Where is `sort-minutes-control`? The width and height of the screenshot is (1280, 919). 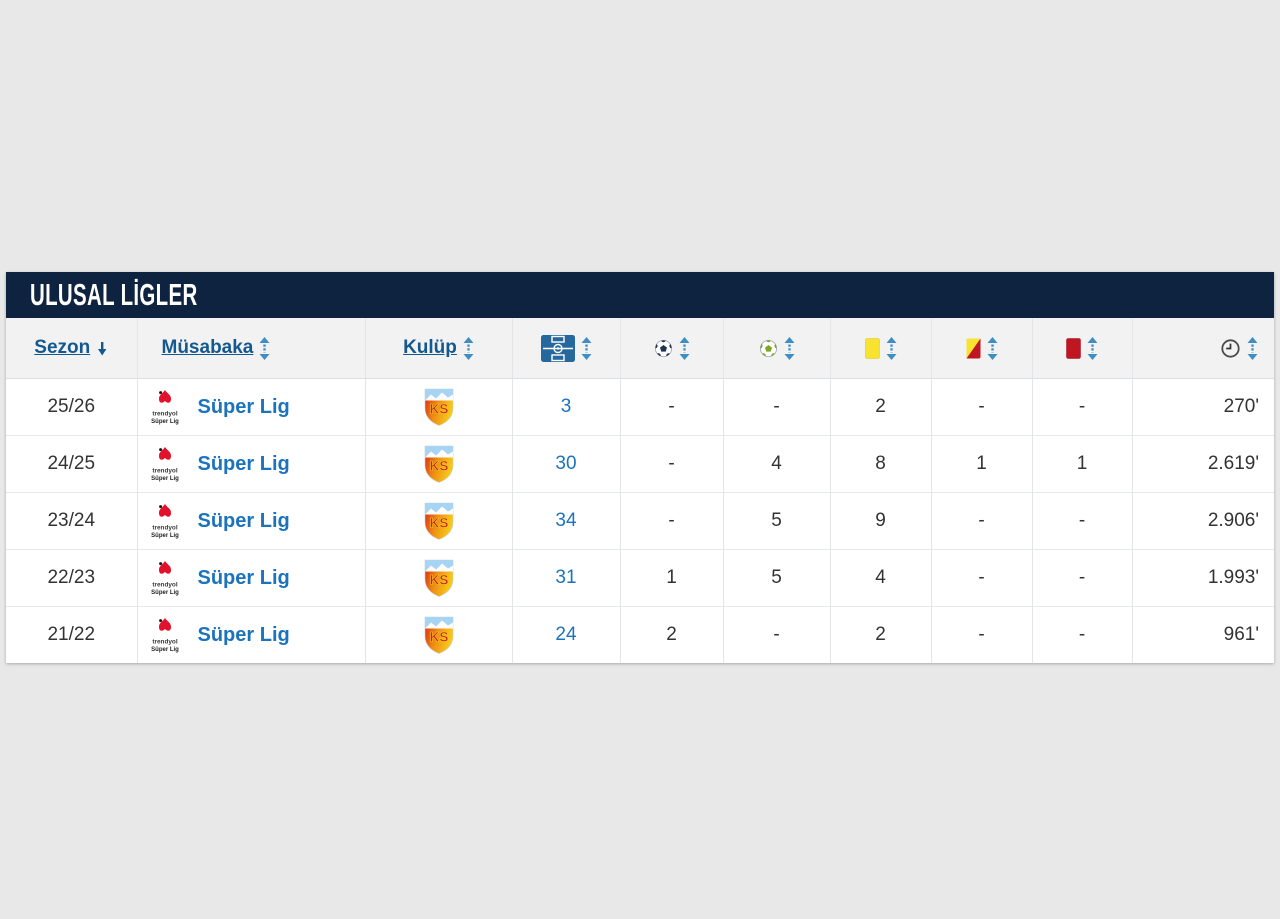
sort-minutes-control is located at coordinates (1204, 348).